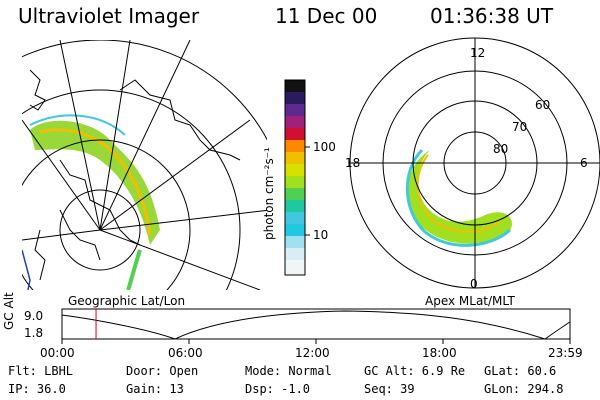 The height and width of the screenshot is (400, 600). I want to click on apex-label: Apex MLat/MLT, so click(470, 301).